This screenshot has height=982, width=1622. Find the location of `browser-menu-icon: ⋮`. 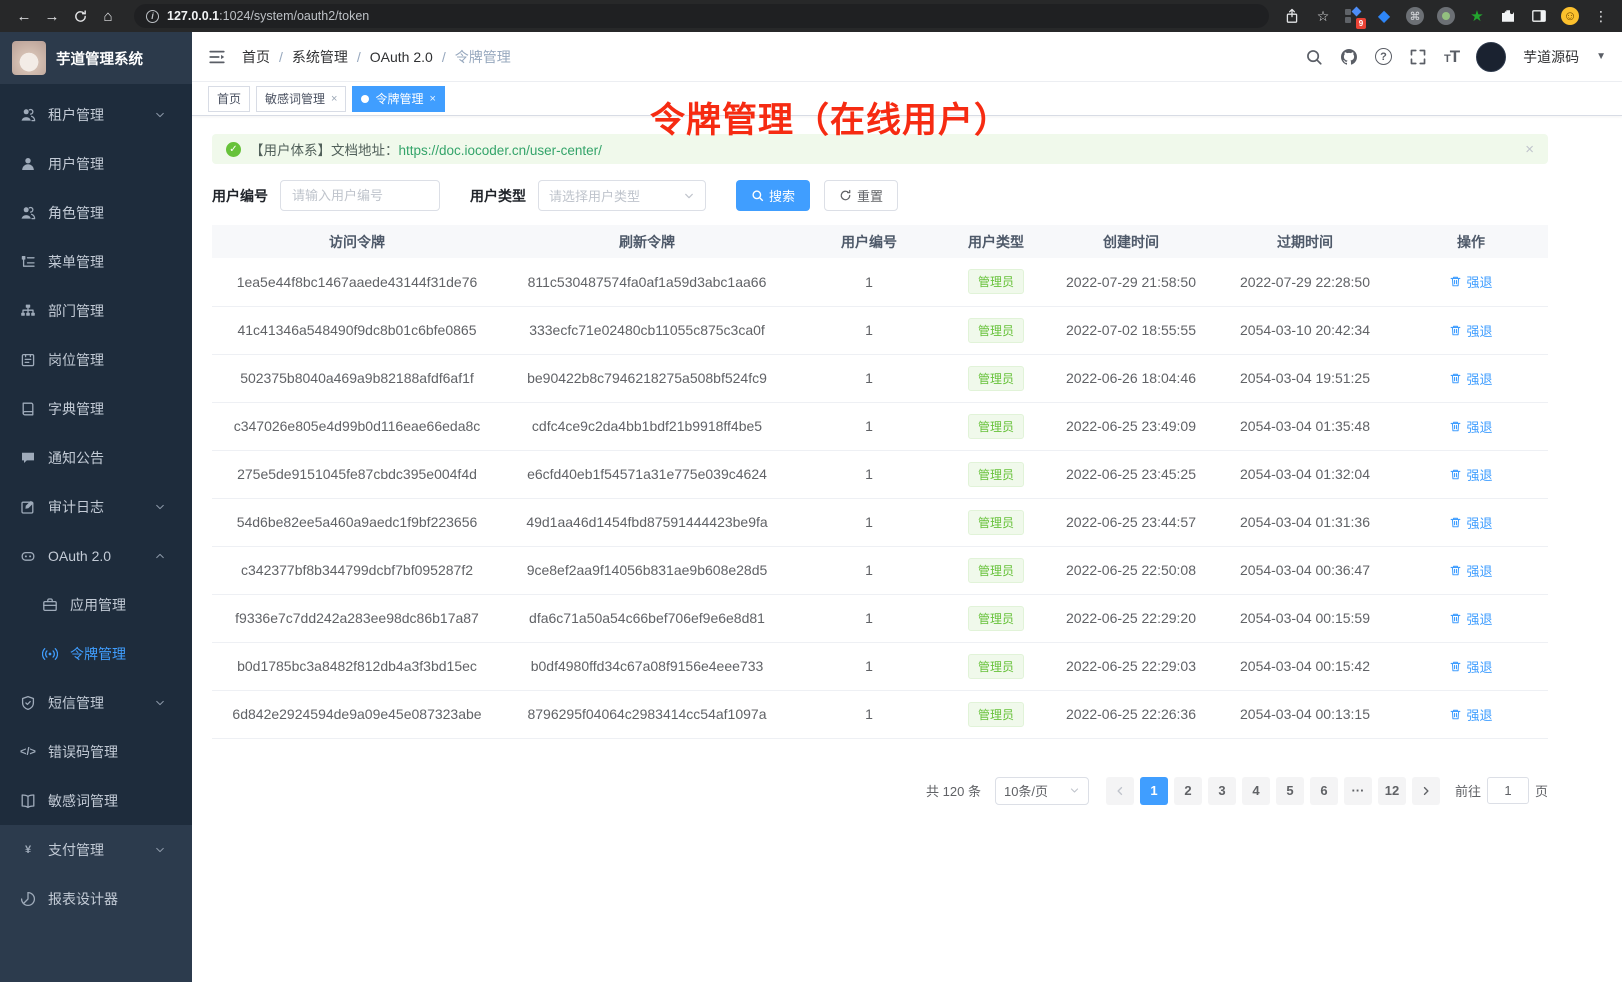

browser-menu-icon: ⋮ is located at coordinates (1601, 15).